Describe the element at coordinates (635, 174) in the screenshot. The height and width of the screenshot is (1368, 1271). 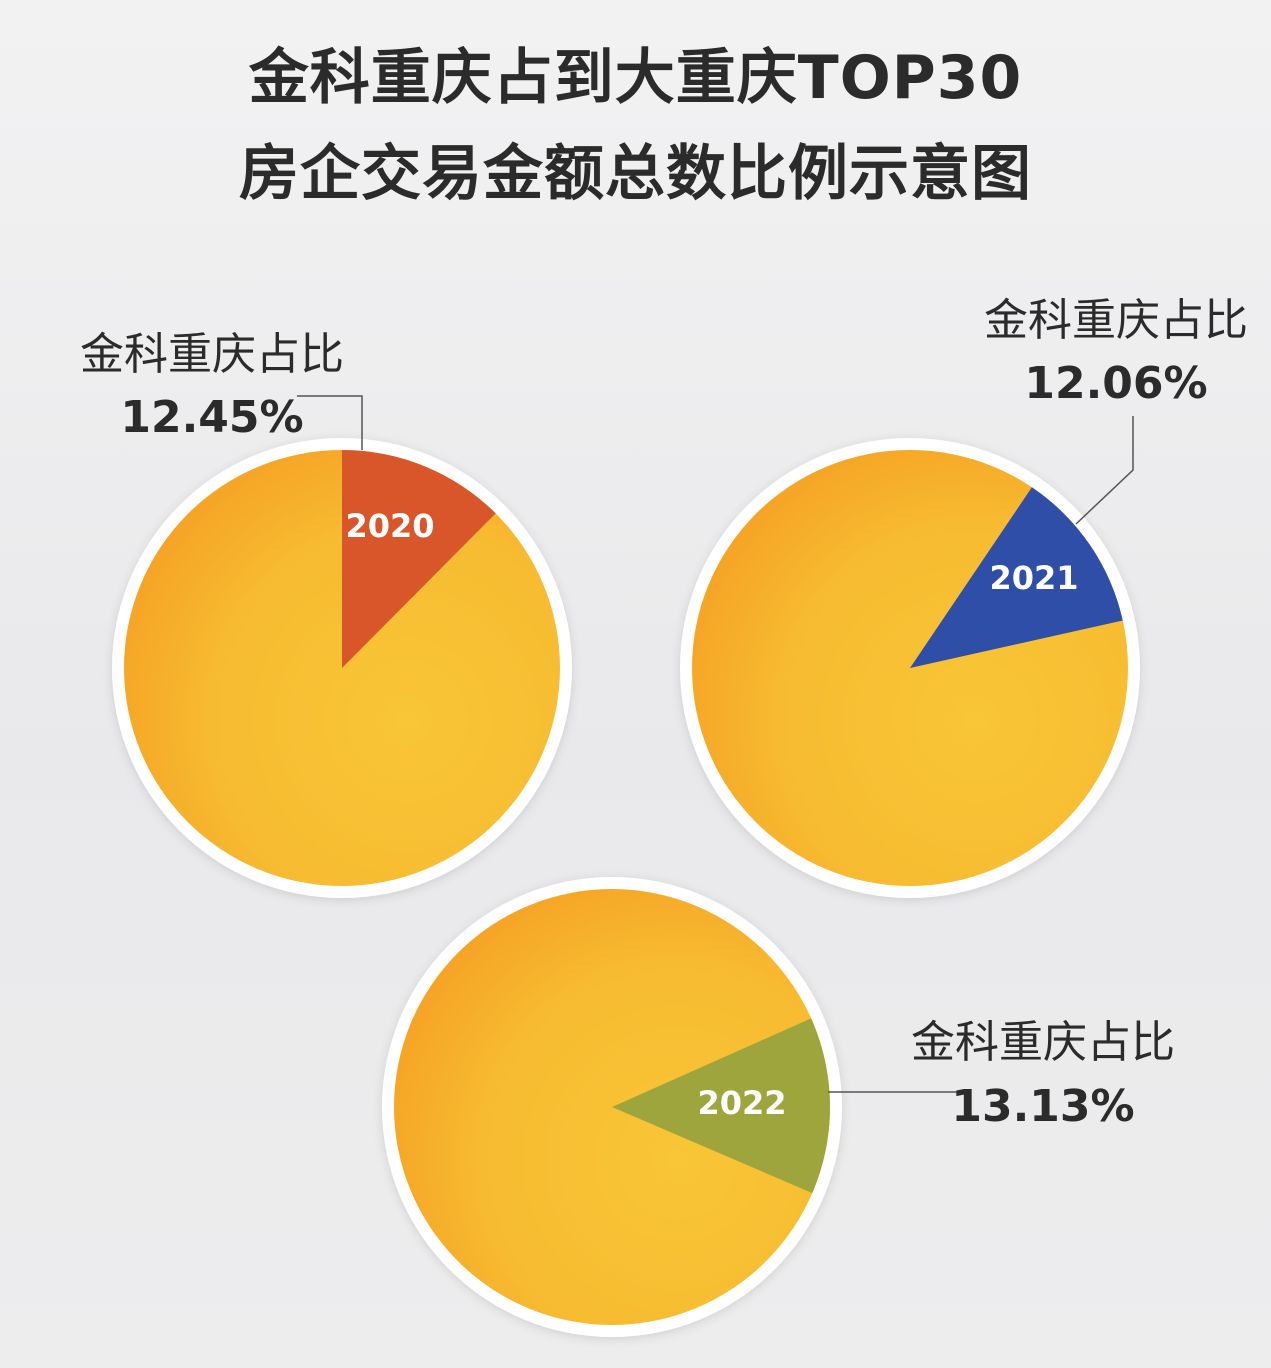
I see `chart-title-line-2: 房企交易金额总数比例示意图` at that location.